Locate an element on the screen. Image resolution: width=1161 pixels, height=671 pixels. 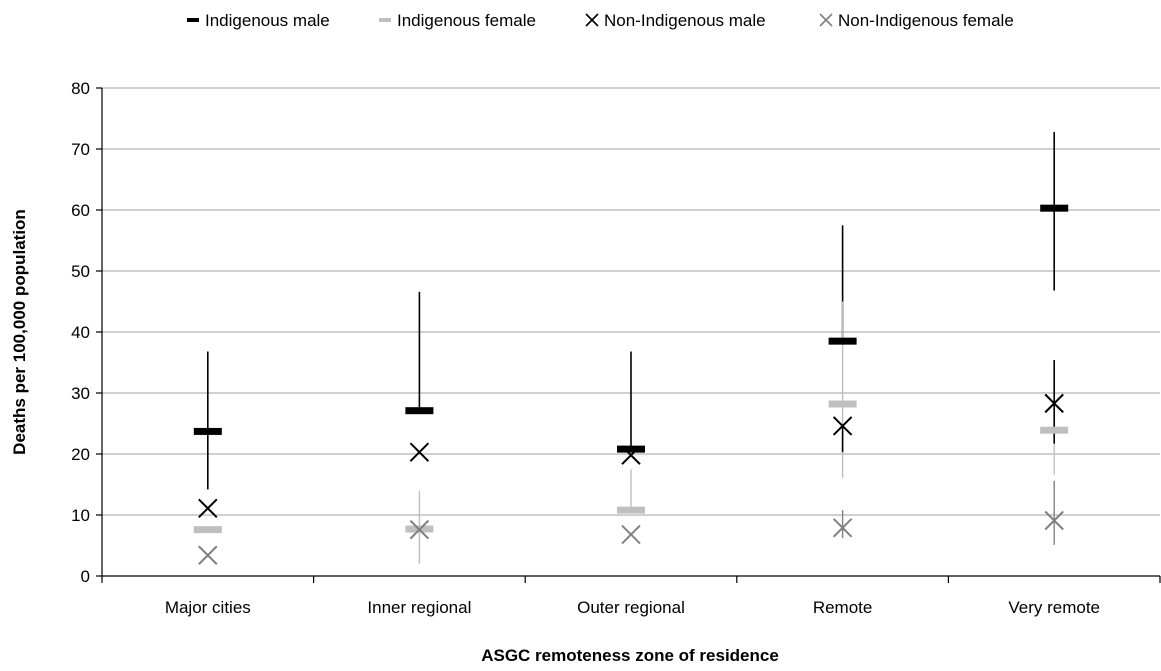
legend-label: Non-Indigenous male is located at coordinates (685, 20).